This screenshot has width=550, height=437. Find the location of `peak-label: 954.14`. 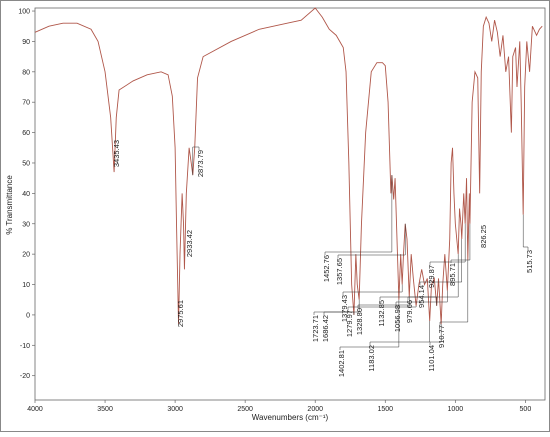

peak-label: 954.14 is located at coordinates (421, 296).